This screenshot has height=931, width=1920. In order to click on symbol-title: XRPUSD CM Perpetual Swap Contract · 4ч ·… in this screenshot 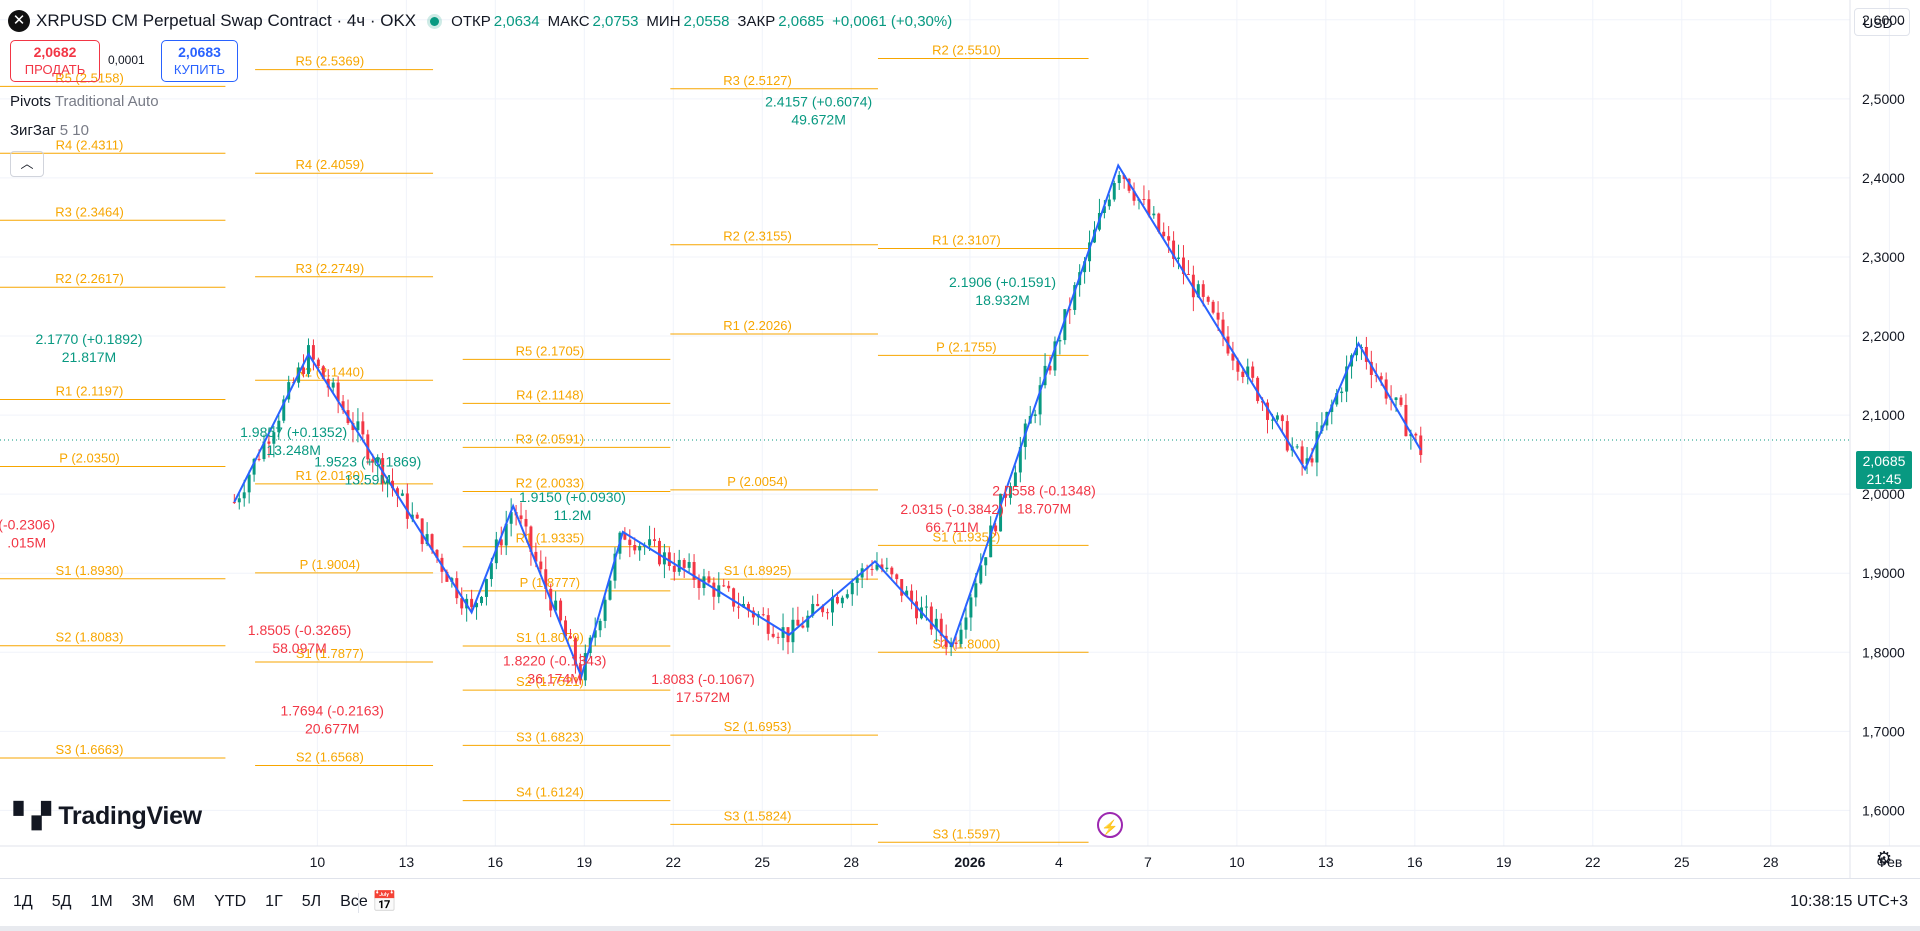, I will do `click(226, 21)`.